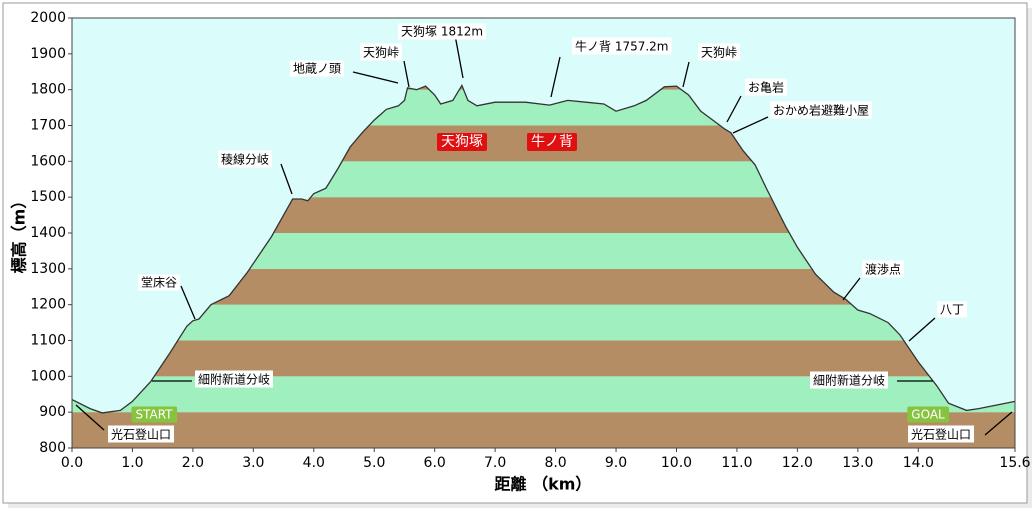 The image size is (1033, 514). I want to click on annotation-label: お亀岩, so click(766, 87).